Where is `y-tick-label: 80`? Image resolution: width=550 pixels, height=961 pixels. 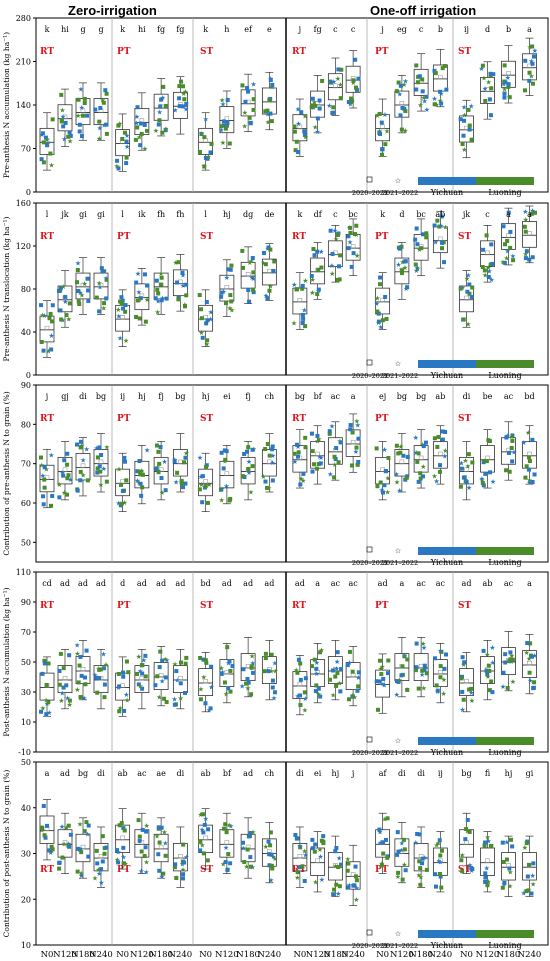
y-tick-label: 80 is located at coordinates (26, 424).